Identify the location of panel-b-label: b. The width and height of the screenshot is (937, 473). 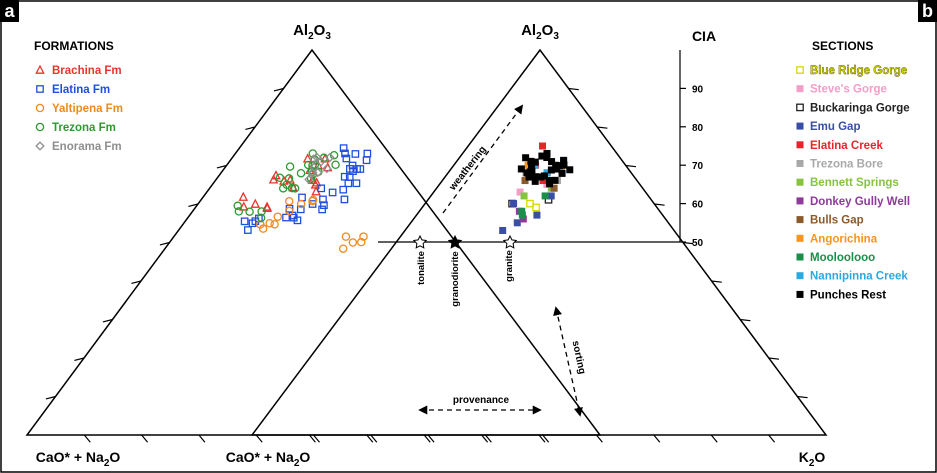
(927, 11).